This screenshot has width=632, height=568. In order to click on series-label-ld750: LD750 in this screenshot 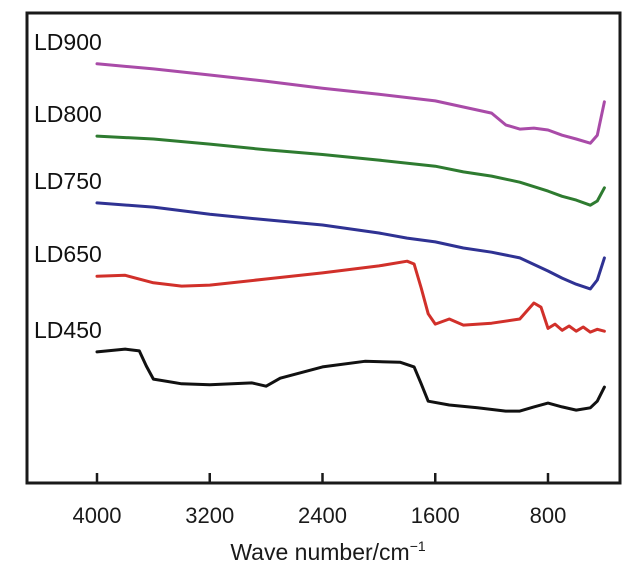, I will do `click(68, 181)`.